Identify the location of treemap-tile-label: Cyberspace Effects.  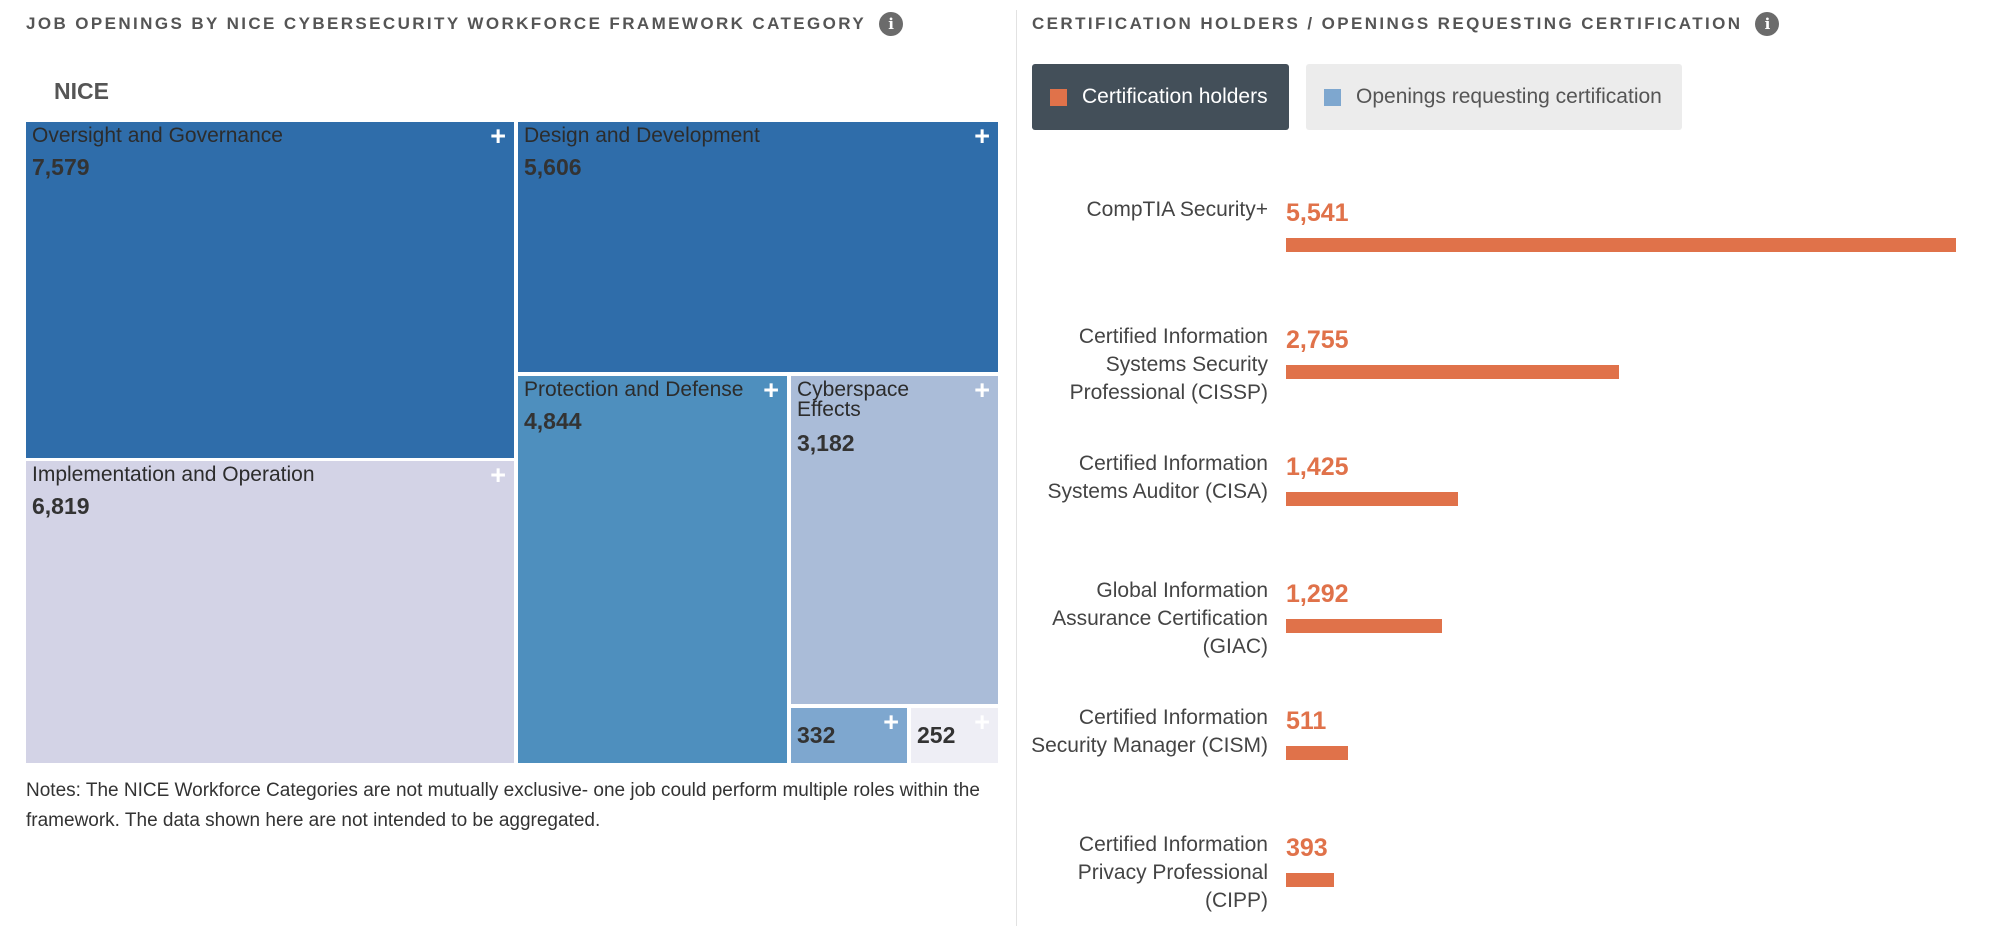
(853, 399).